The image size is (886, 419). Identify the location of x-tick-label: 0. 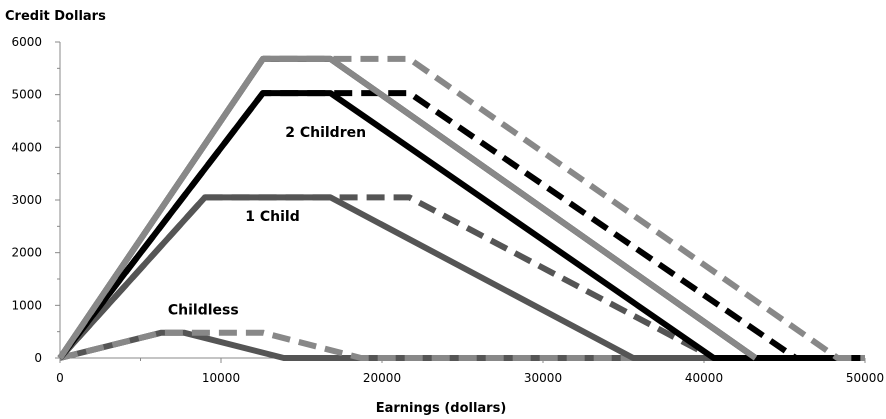
(60, 378).